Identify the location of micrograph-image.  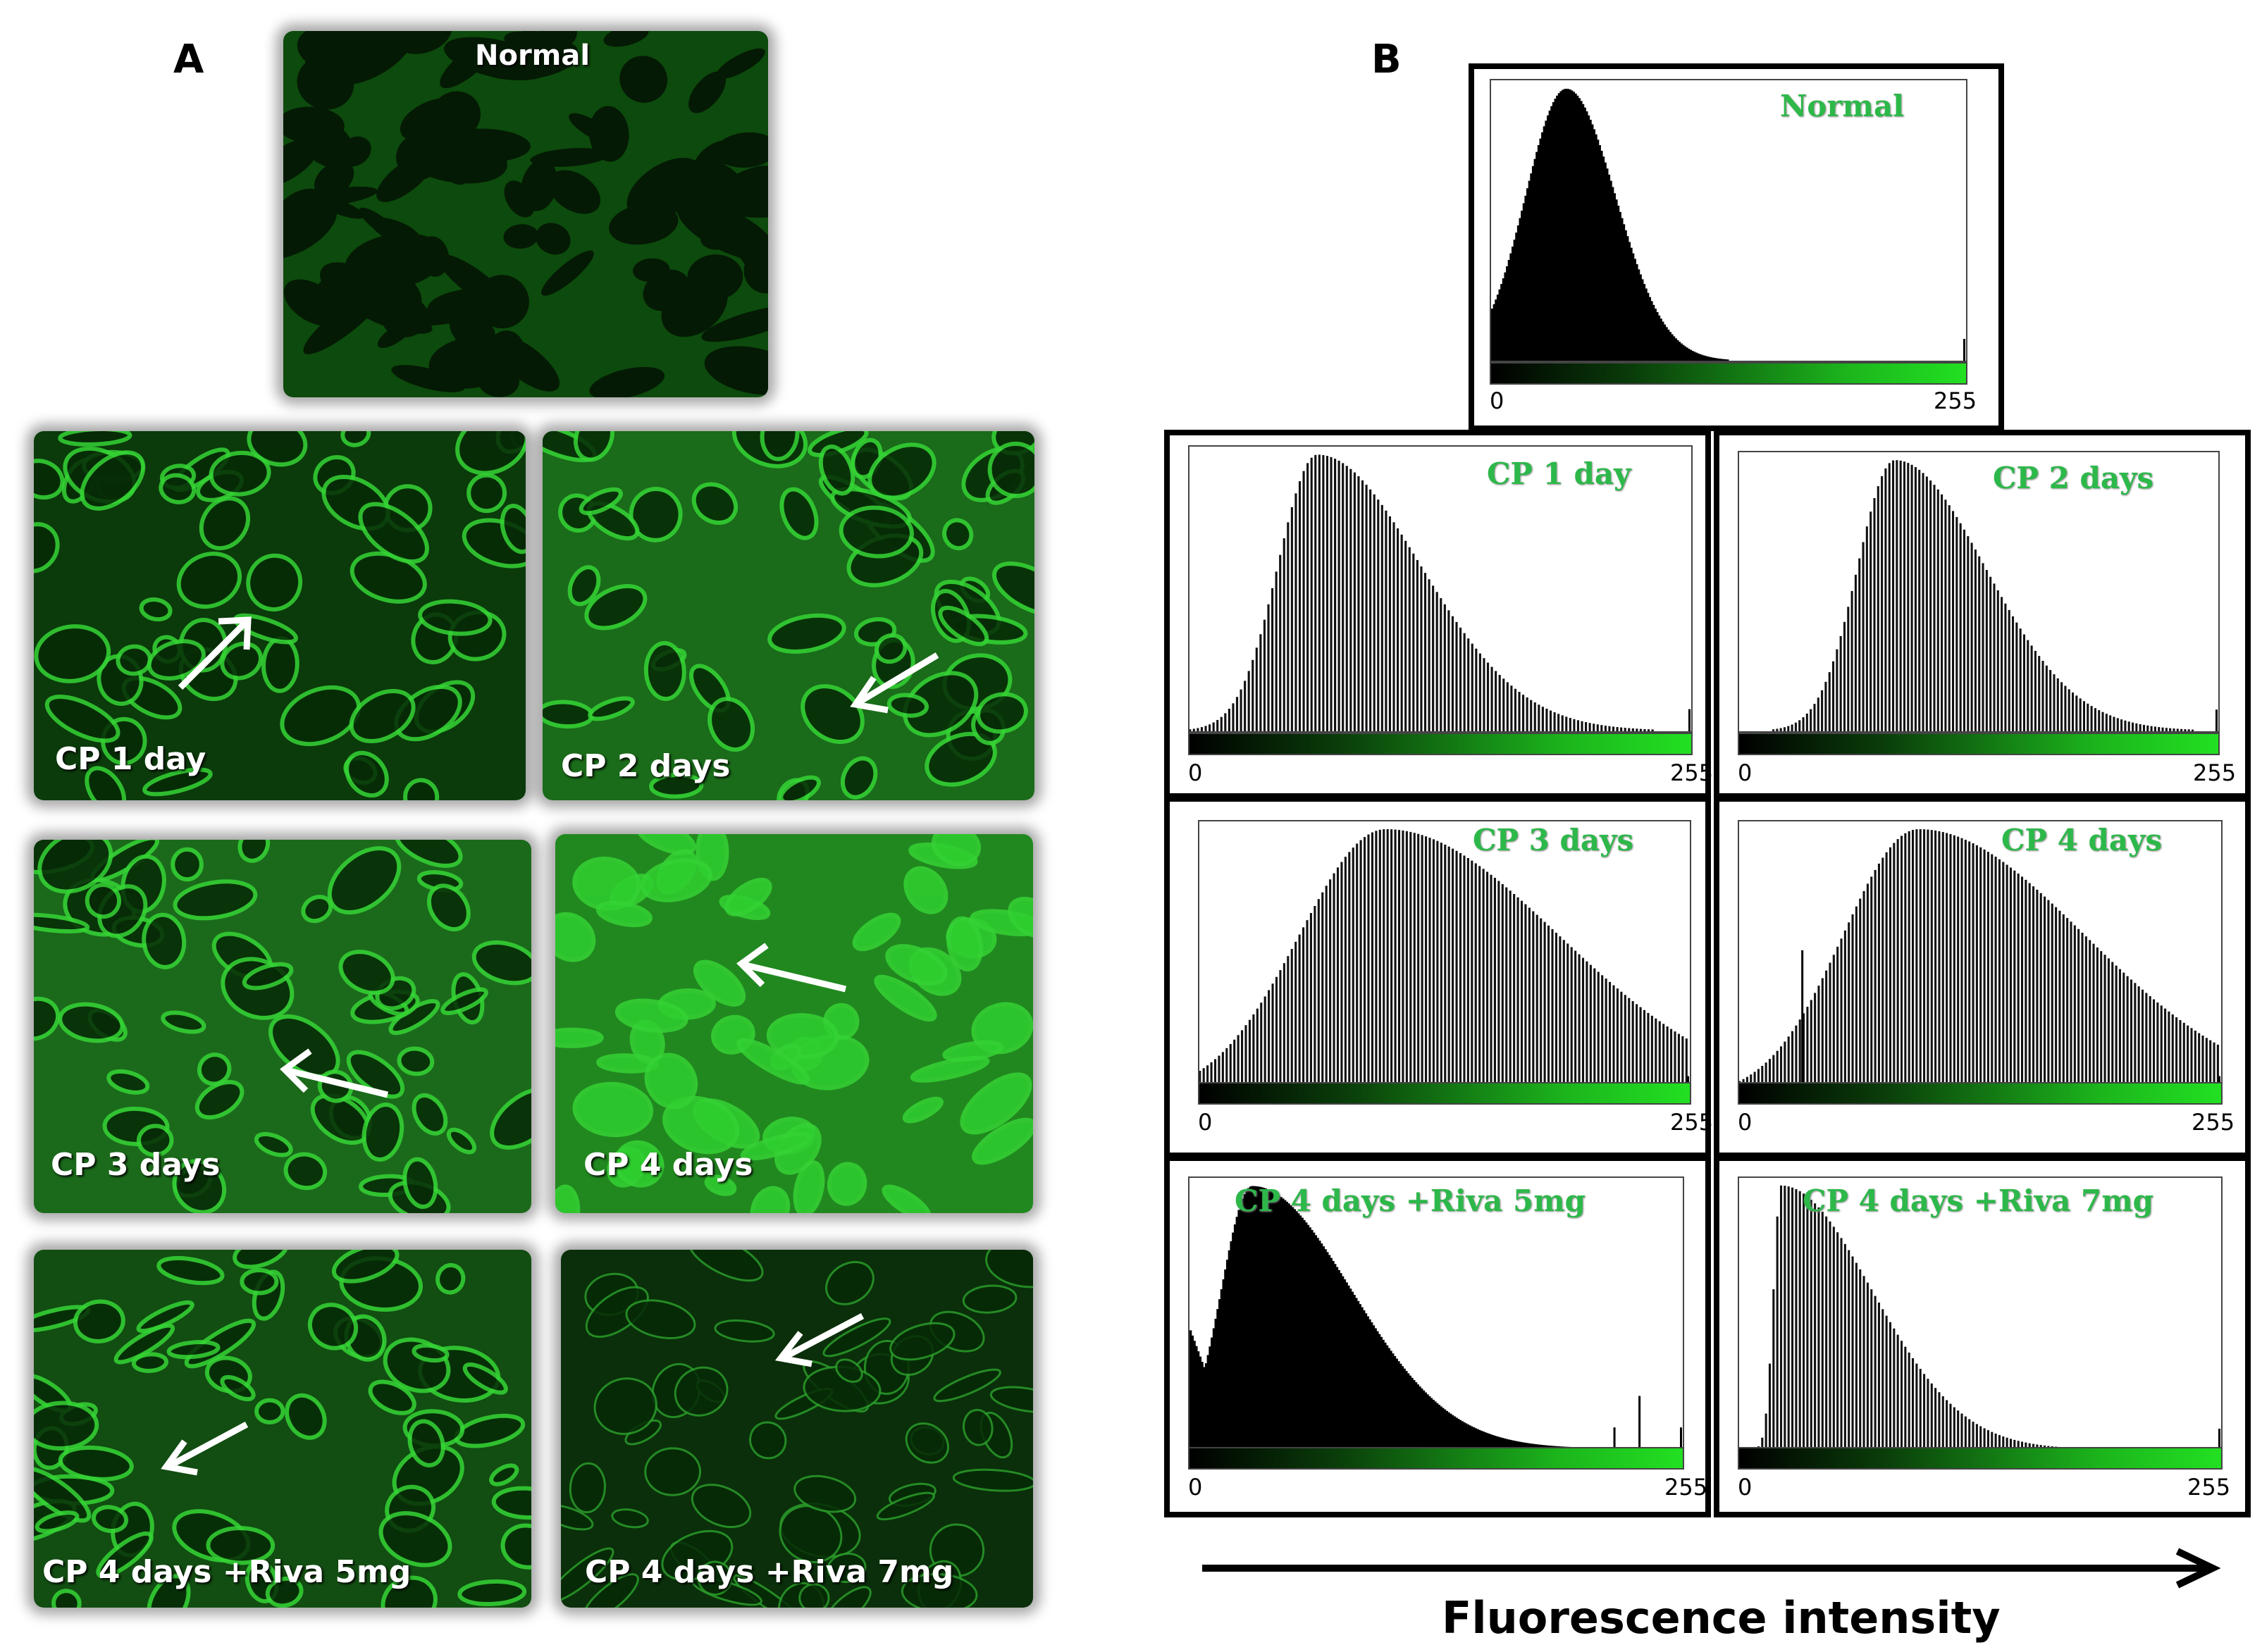
(282, 1429).